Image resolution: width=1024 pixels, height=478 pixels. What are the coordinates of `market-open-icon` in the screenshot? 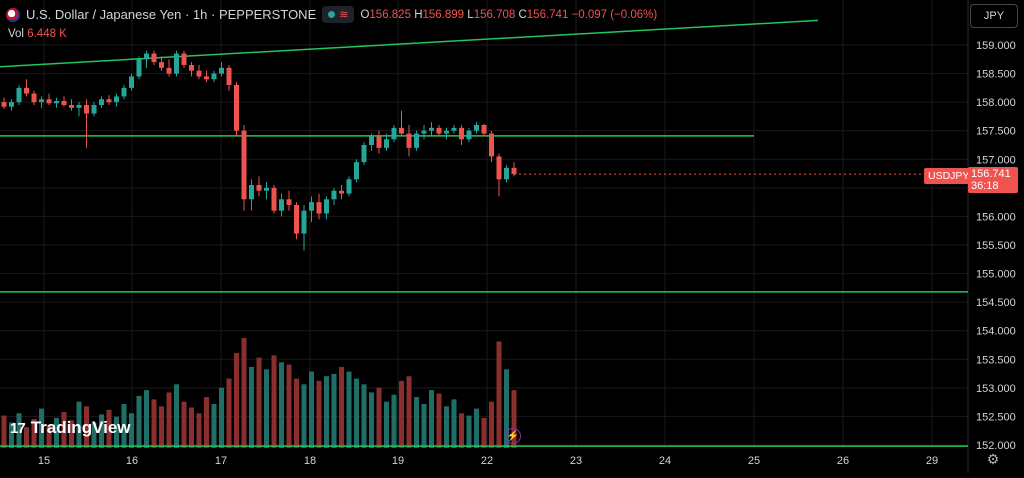 It's located at (332, 14).